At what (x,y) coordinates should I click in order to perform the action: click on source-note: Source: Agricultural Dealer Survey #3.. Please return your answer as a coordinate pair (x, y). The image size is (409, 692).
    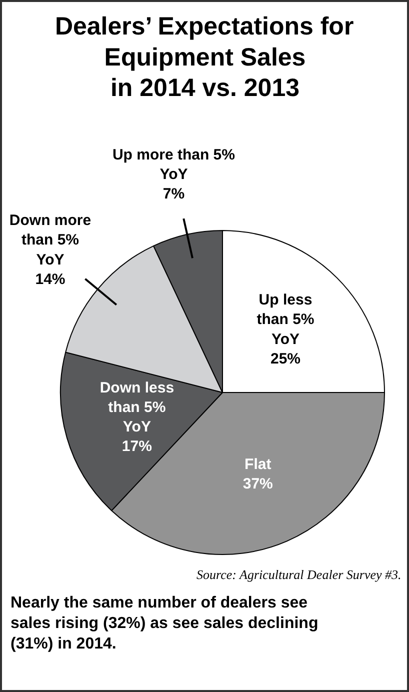
    Looking at the image, I should click on (299, 574).